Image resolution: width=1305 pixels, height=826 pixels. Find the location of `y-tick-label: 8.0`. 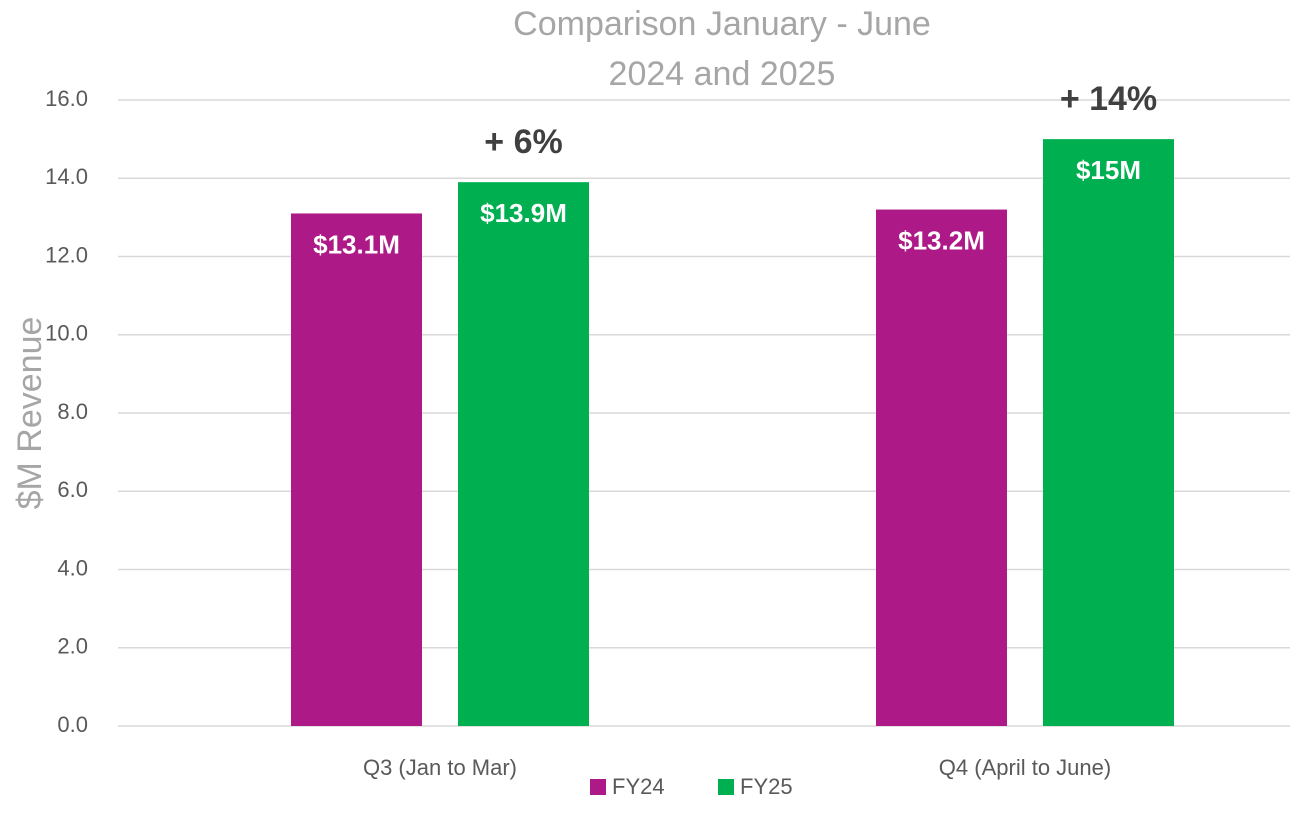

y-tick-label: 8.0 is located at coordinates (72, 411).